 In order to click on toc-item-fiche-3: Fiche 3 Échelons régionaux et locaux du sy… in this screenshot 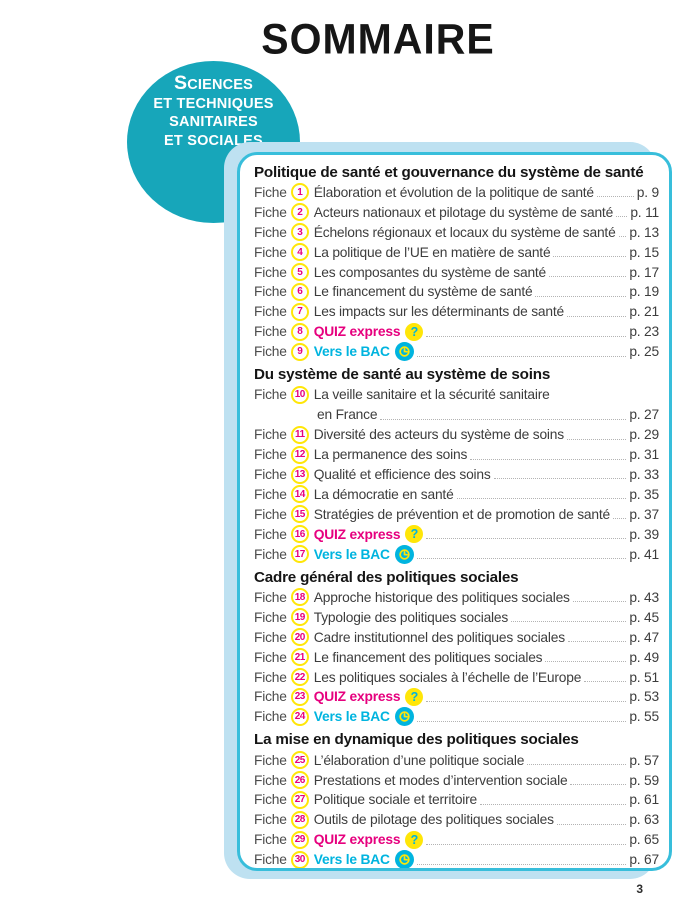, I will do `click(456, 232)`.